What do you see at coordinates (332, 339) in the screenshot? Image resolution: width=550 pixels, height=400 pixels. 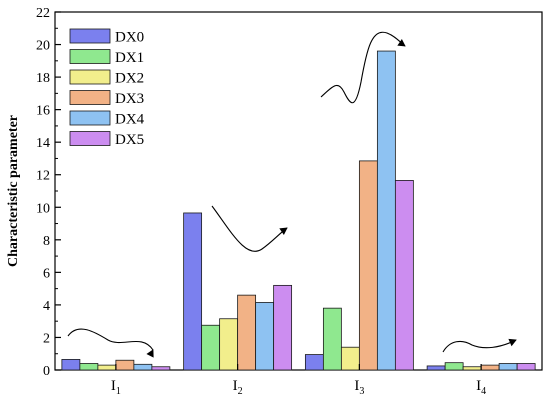 I see `bar-dx1-i3` at bounding box center [332, 339].